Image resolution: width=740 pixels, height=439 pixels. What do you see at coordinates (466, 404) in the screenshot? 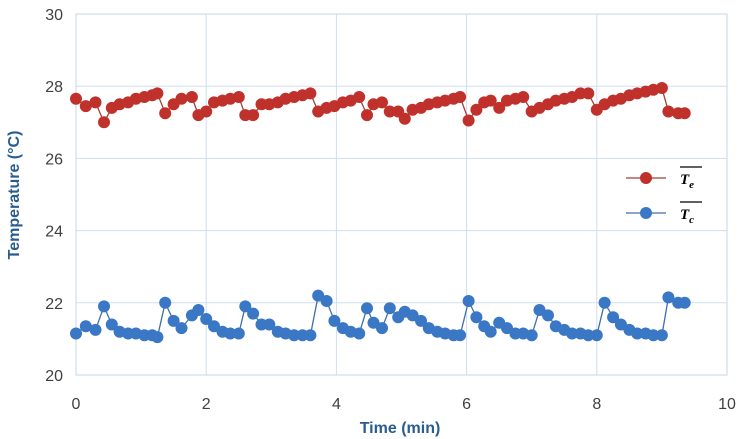
I see `x-tick-label: 6` at bounding box center [466, 404].